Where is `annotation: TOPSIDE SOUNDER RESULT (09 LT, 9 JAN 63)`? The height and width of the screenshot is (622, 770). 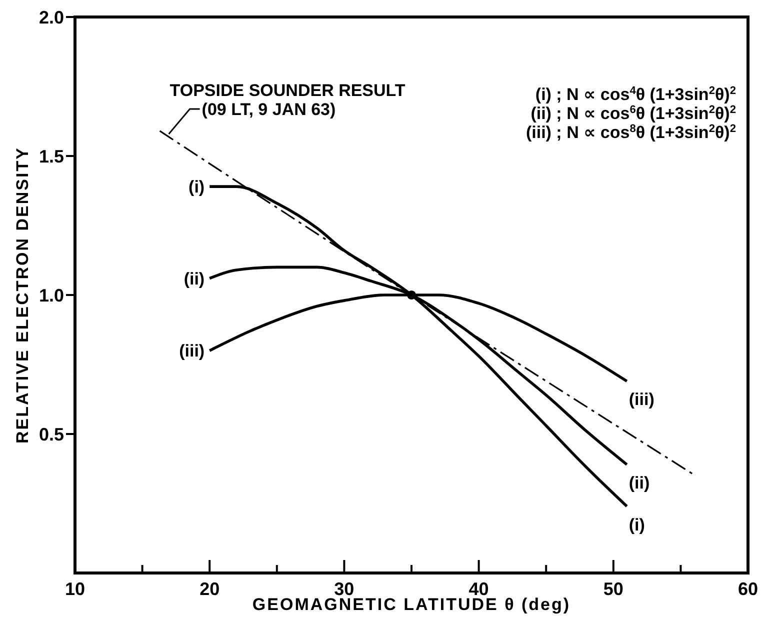
annotation: TOPSIDE SOUNDER RESULT (09 LT, 9 JAN 63) is located at coordinates (288, 99).